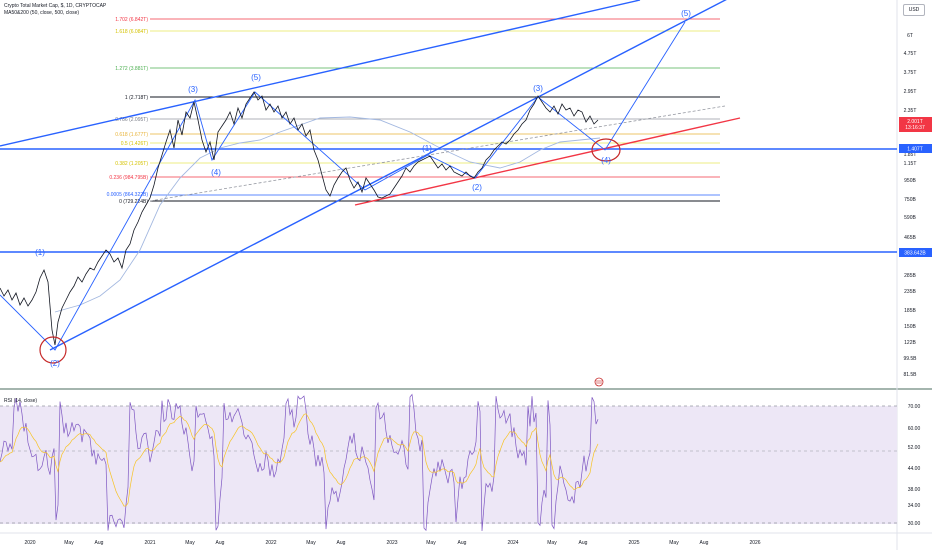 The image size is (932, 550). I want to click on price-tick: 122B, so click(910, 343).